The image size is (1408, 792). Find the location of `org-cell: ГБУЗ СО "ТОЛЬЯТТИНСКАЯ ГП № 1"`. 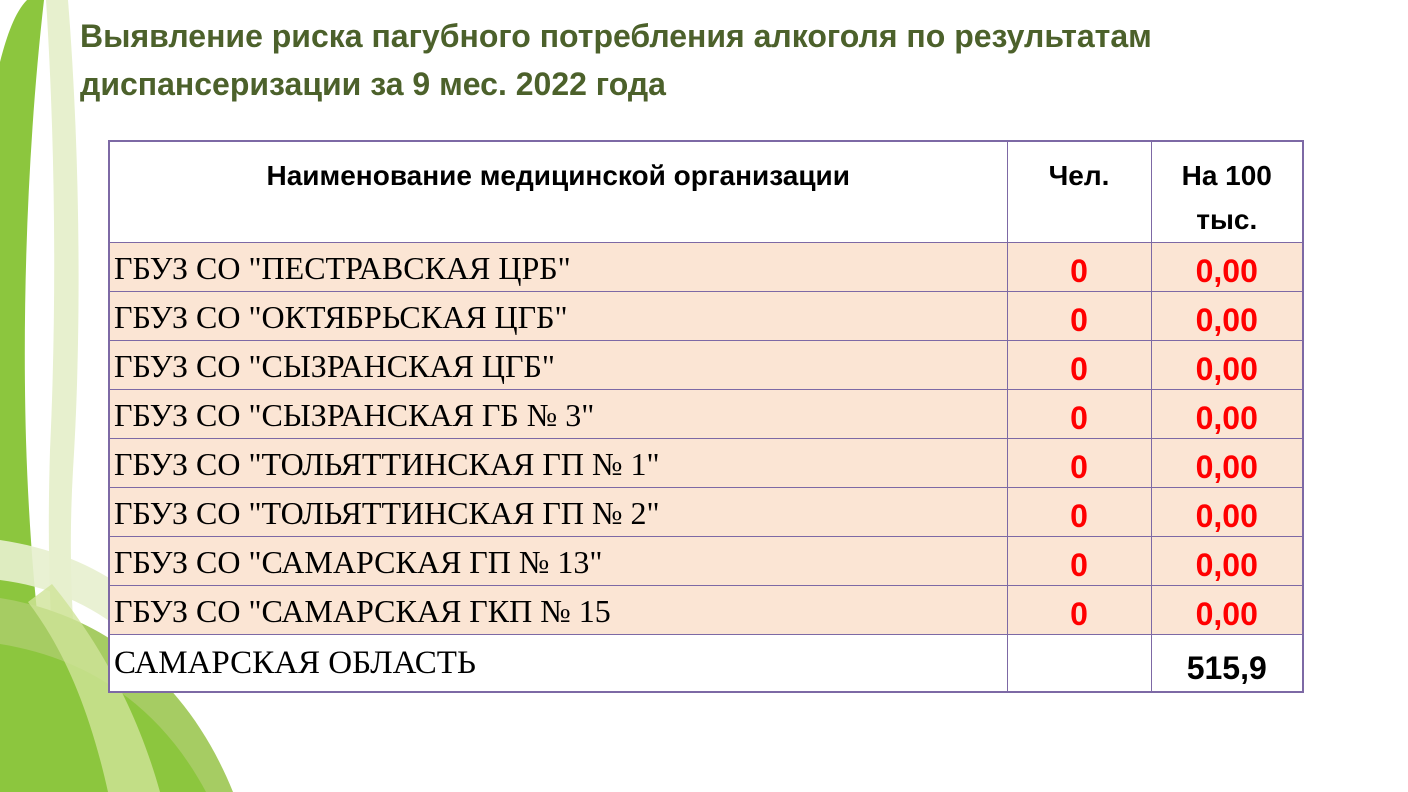

org-cell: ГБУЗ СО "ТОЛЬЯТТИНСКАЯ ГП № 1" is located at coordinates (558, 463).